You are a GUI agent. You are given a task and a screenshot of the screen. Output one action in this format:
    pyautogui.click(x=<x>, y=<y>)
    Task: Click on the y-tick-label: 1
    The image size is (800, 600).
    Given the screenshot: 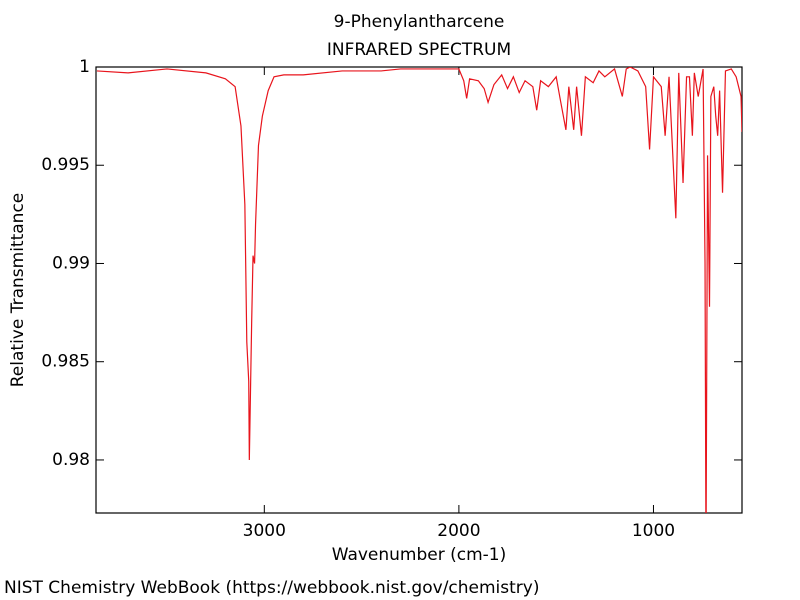 What is the action you would take?
    pyautogui.click(x=84, y=67)
    